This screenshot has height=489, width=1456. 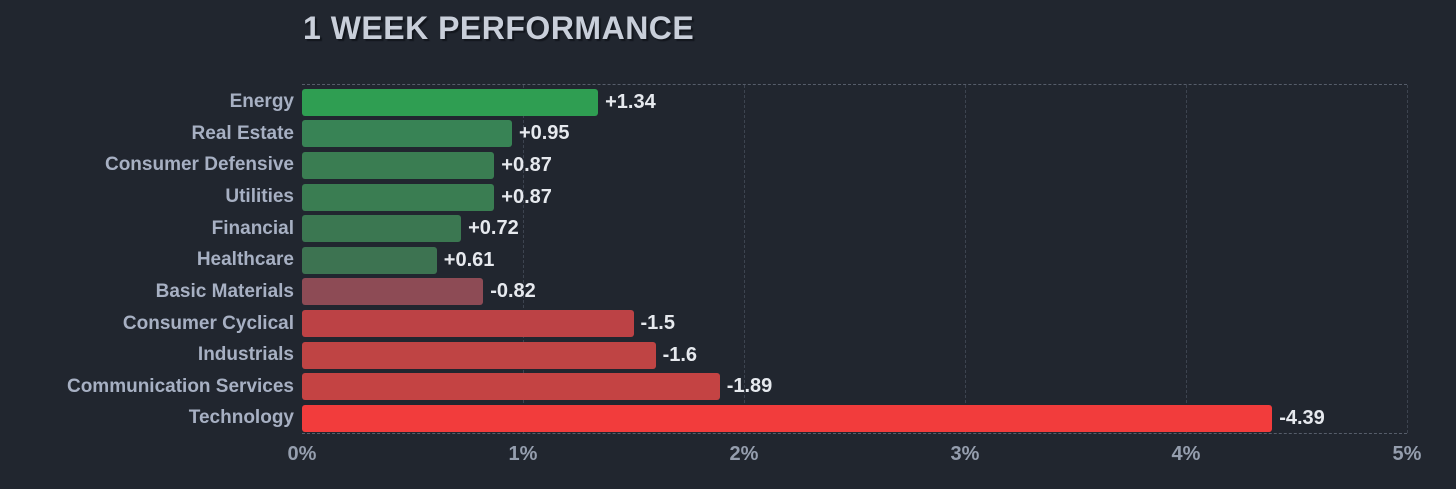 What do you see at coordinates (854, 229) in the screenshot?
I see `bar-track: +0.72` at bounding box center [854, 229].